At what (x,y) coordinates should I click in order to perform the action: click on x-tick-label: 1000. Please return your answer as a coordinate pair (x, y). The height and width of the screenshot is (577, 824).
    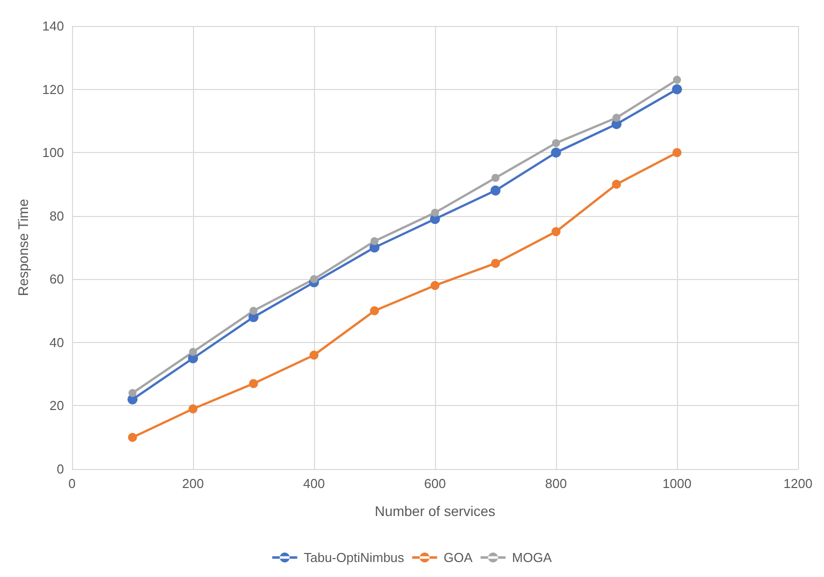
    Looking at the image, I should click on (677, 483).